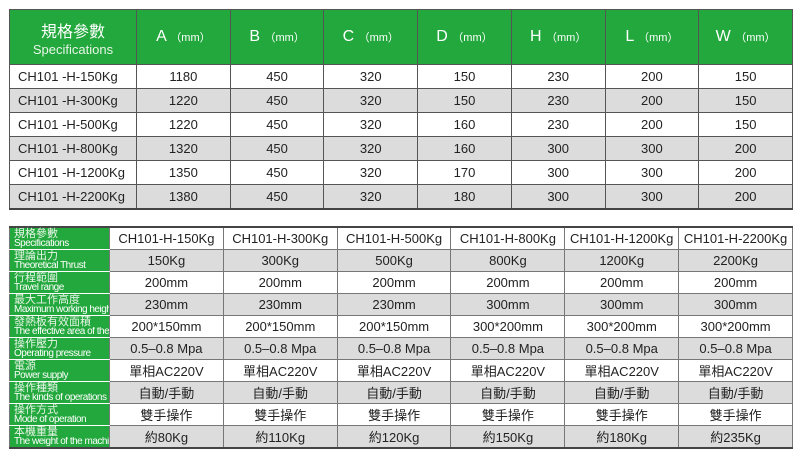  What do you see at coordinates (41, 375) in the screenshot?
I see `row-label-en: Power supply` at bounding box center [41, 375].